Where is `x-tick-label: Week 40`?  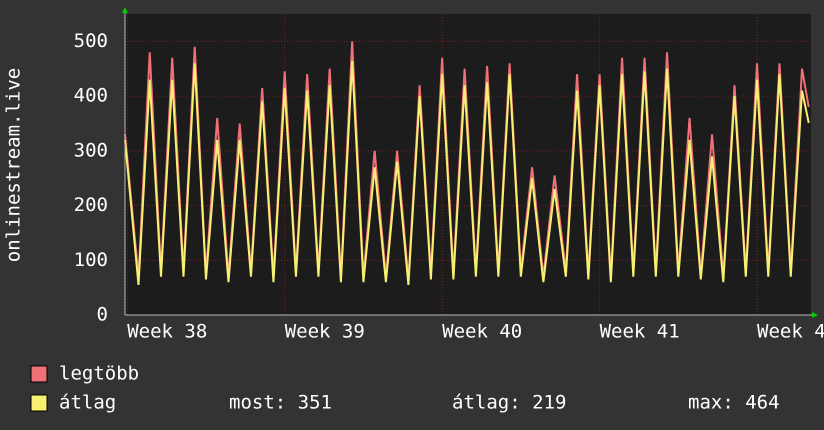 x-tick-label: Week 40 is located at coordinates (482, 332).